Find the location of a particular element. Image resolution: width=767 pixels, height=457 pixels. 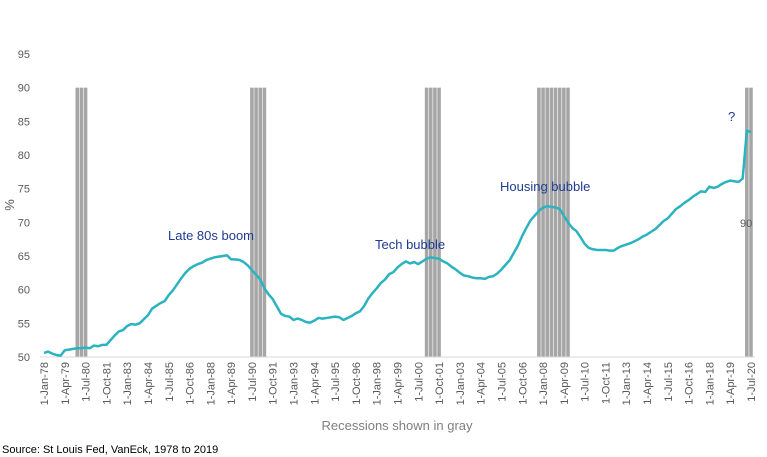

y-tick-label: 95 is located at coordinates (24, 55).